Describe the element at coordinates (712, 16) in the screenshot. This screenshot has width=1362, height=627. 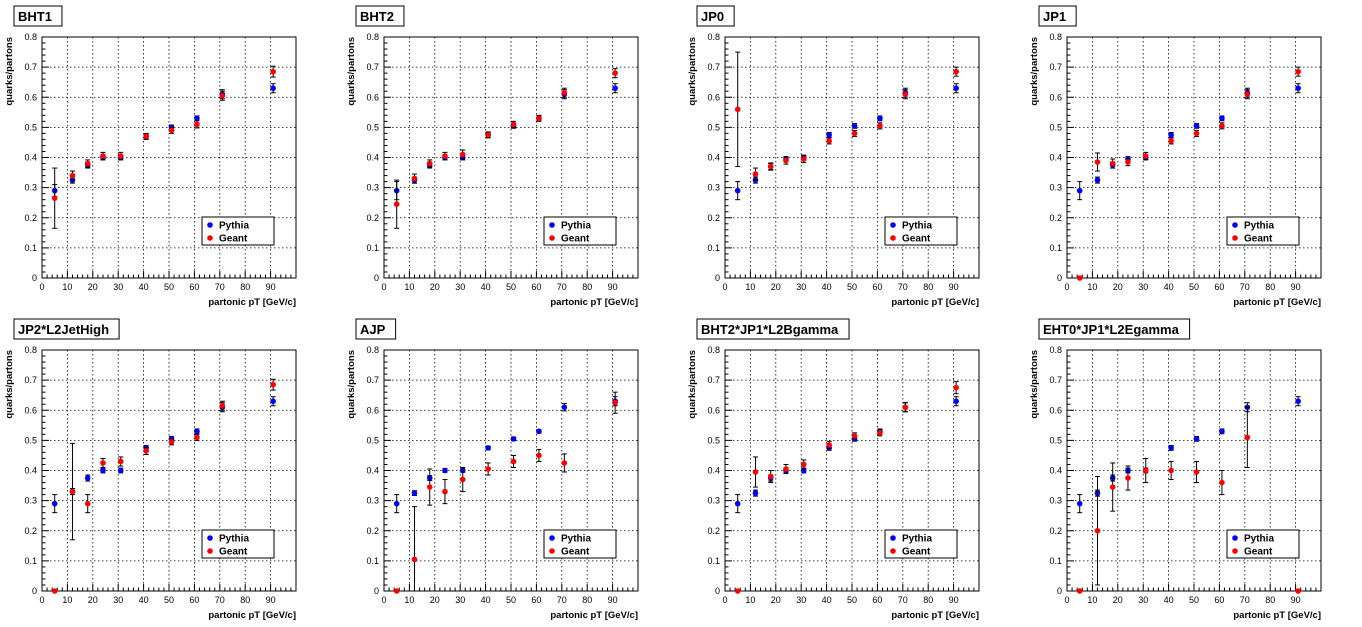
I see `chart-title: JP0` at that location.